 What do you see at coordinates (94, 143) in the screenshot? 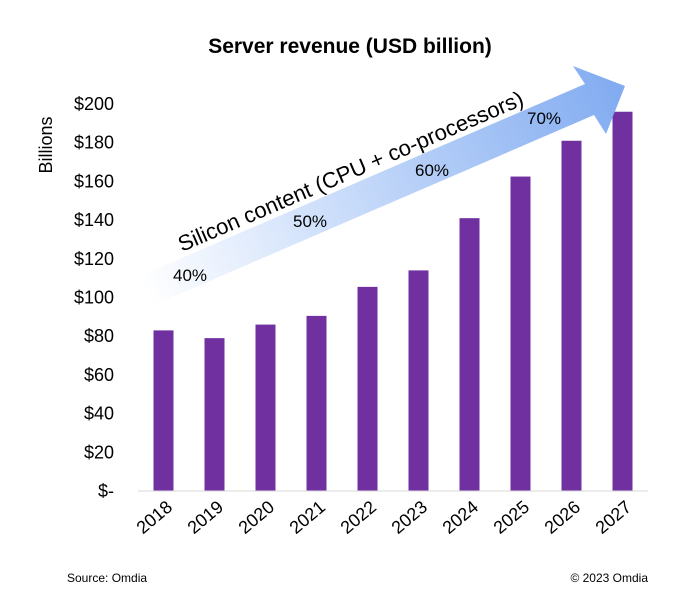
I see `y-tick-label: $180` at bounding box center [94, 143].